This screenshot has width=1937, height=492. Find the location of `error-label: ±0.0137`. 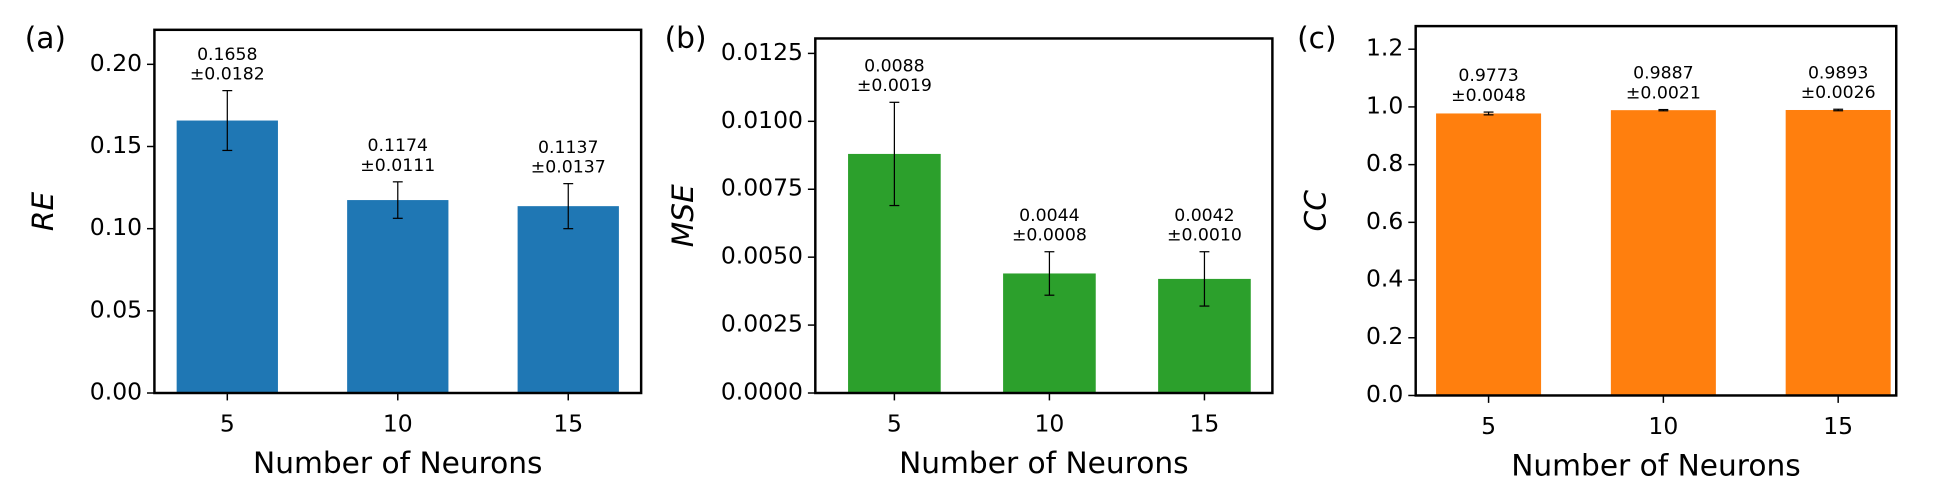

error-label: ±0.0137 is located at coordinates (568, 168).